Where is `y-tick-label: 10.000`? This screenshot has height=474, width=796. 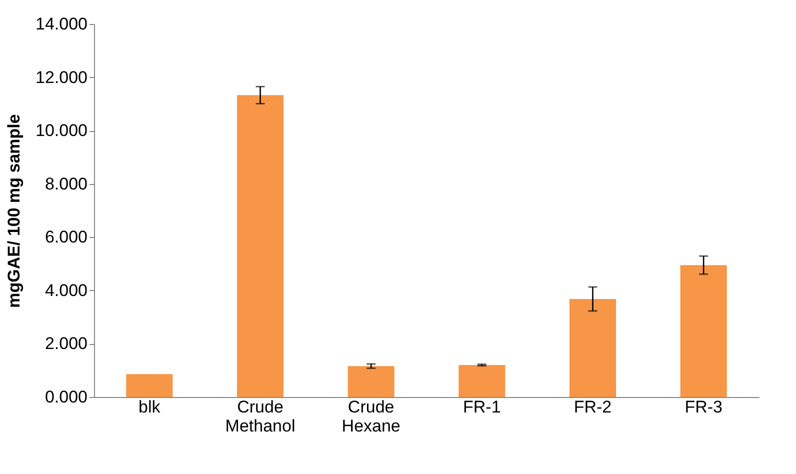
y-tick-label: 10.000 is located at coordinates (62, 130).